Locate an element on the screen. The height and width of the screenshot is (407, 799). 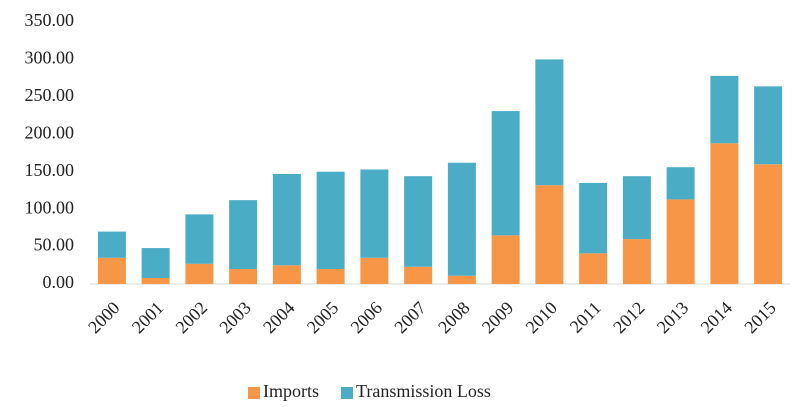
y-tick-label: 150.00 is located at coordinates (50, 170).